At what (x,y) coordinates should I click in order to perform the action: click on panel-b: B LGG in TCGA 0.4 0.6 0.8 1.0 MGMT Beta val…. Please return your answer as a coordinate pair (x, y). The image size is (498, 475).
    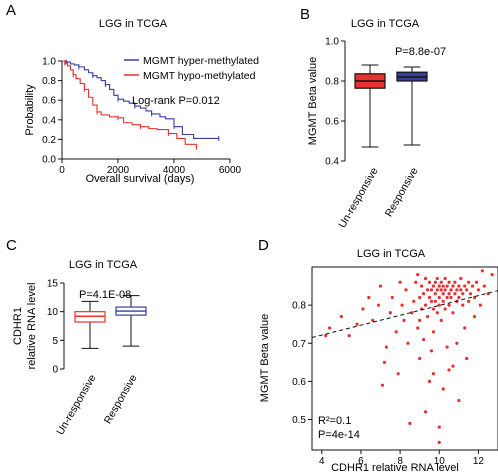
    Looking at the image, I should click on (373, 118).